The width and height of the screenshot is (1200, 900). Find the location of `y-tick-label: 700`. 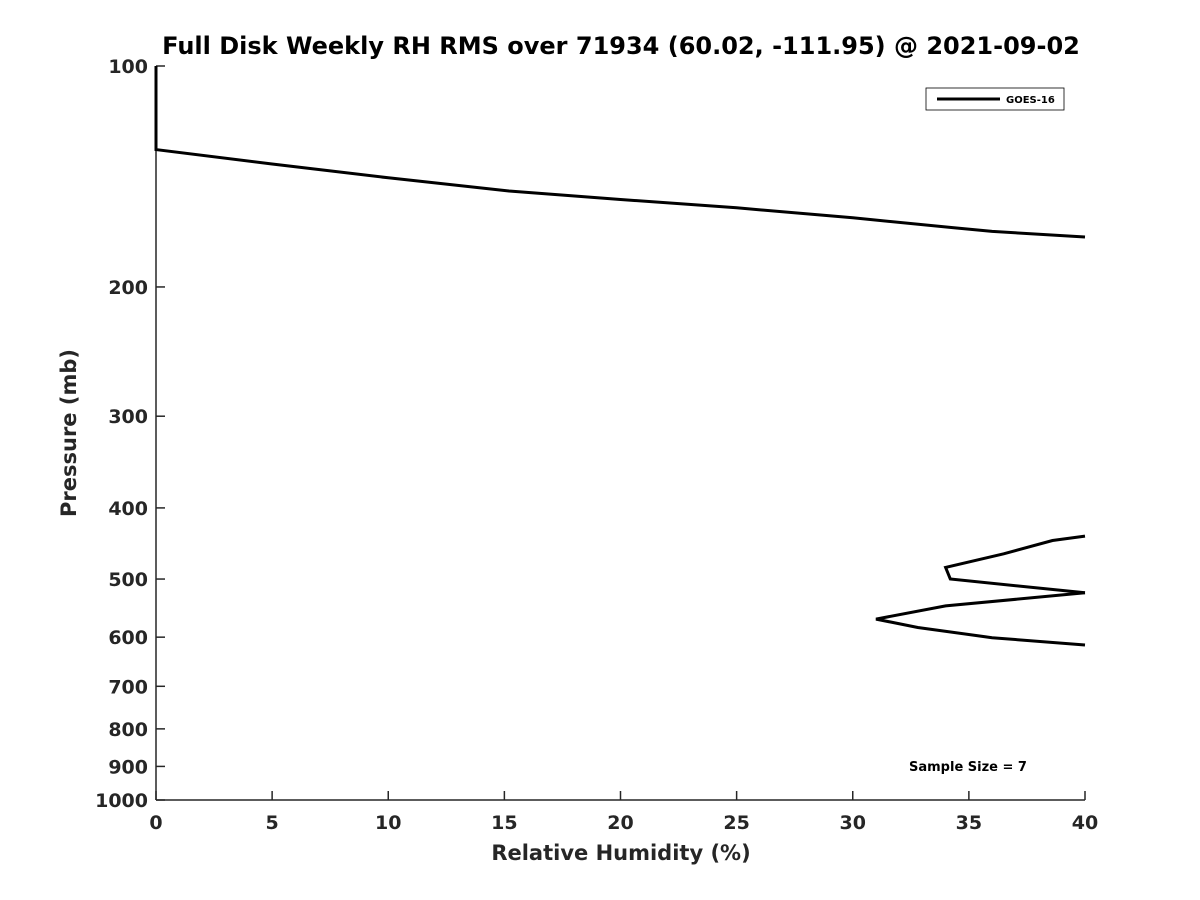

y-tick-label: 700 is located at coordinates (128, 687).